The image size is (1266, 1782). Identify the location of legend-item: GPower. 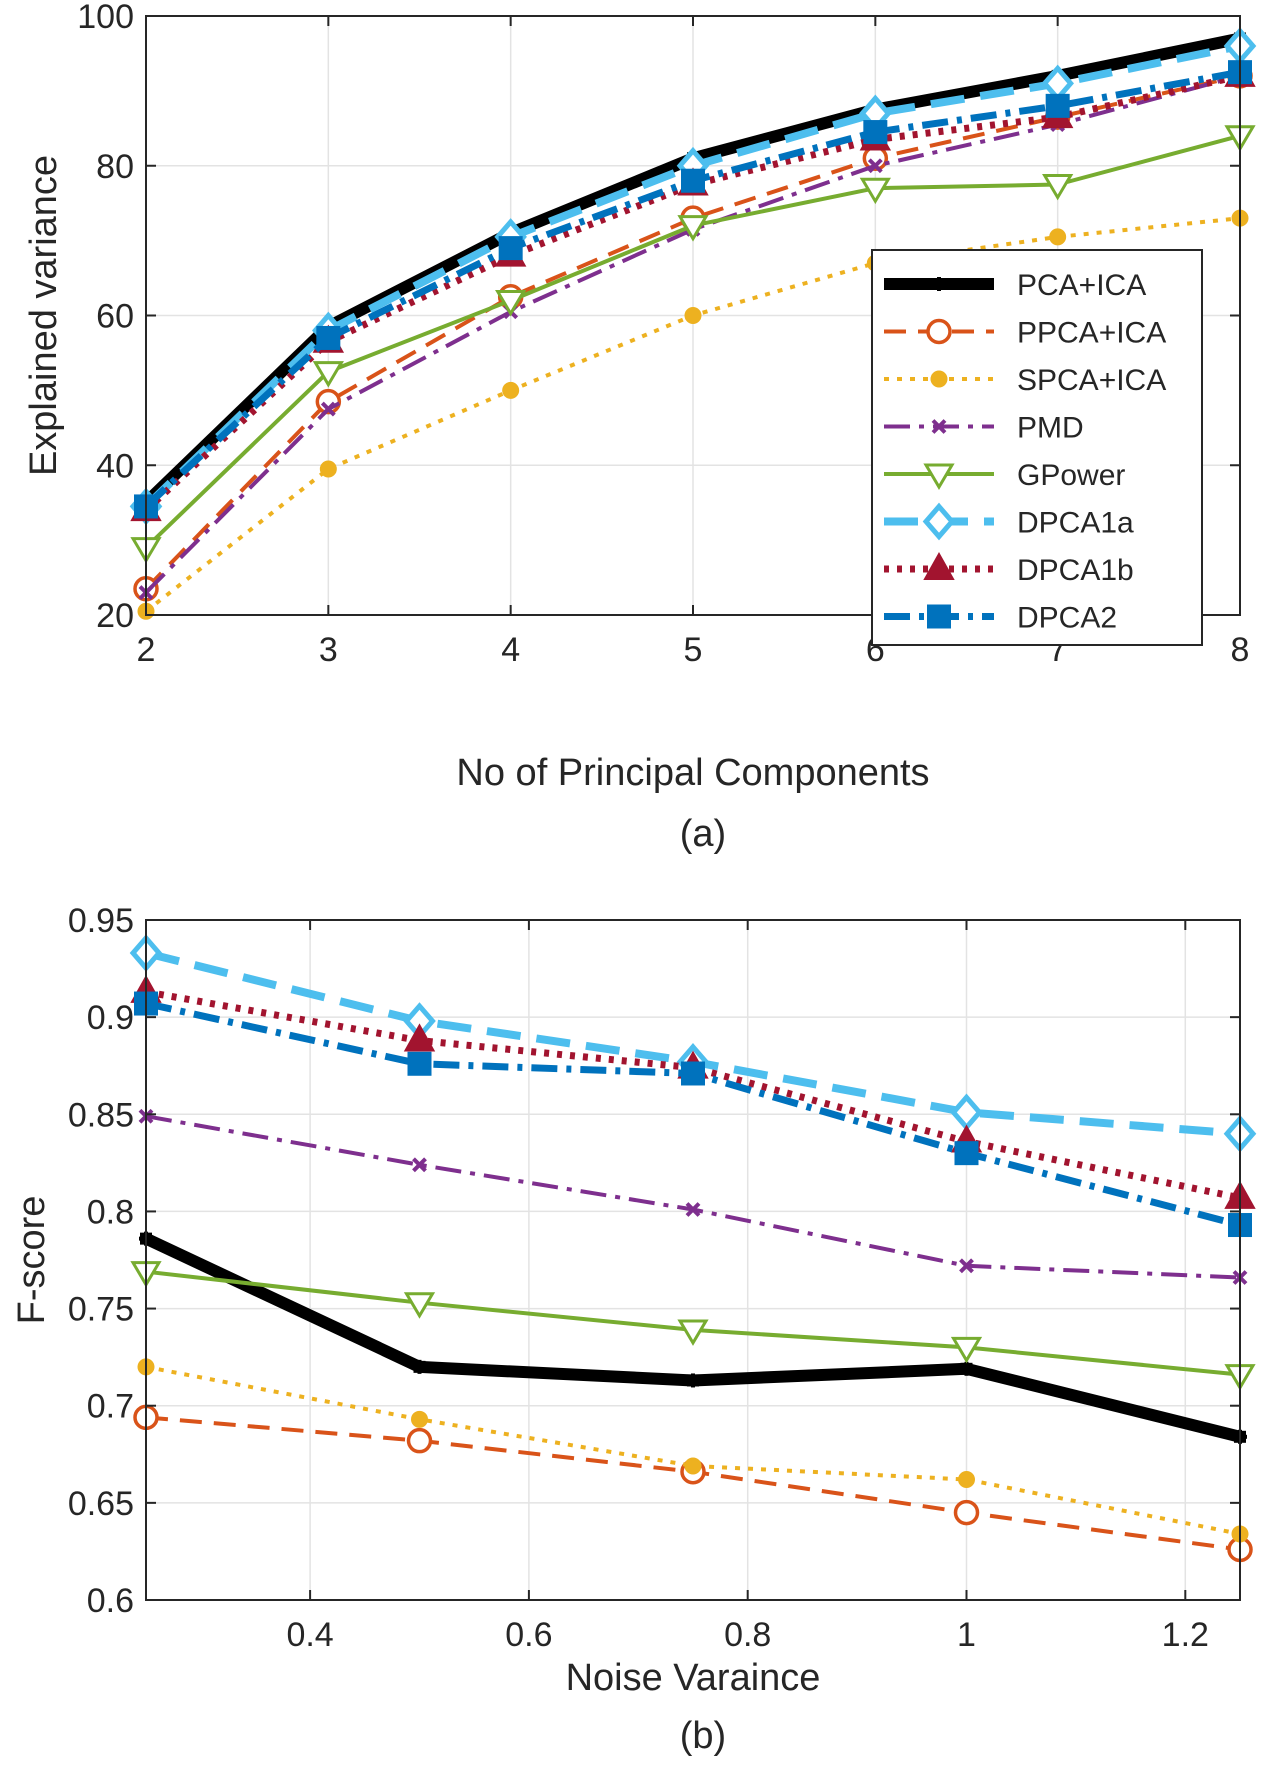
(1004, 475).